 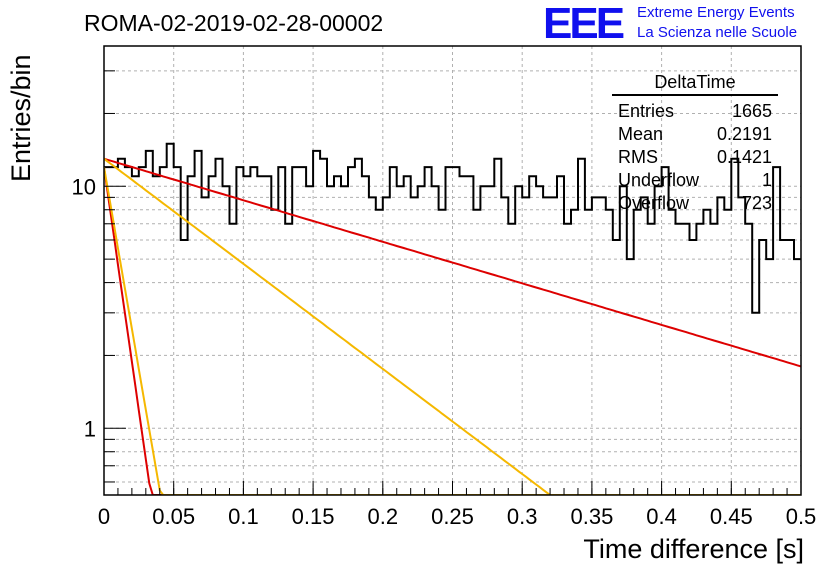 I want to click on y-tick-label: 10, so click(x=84, y=186).